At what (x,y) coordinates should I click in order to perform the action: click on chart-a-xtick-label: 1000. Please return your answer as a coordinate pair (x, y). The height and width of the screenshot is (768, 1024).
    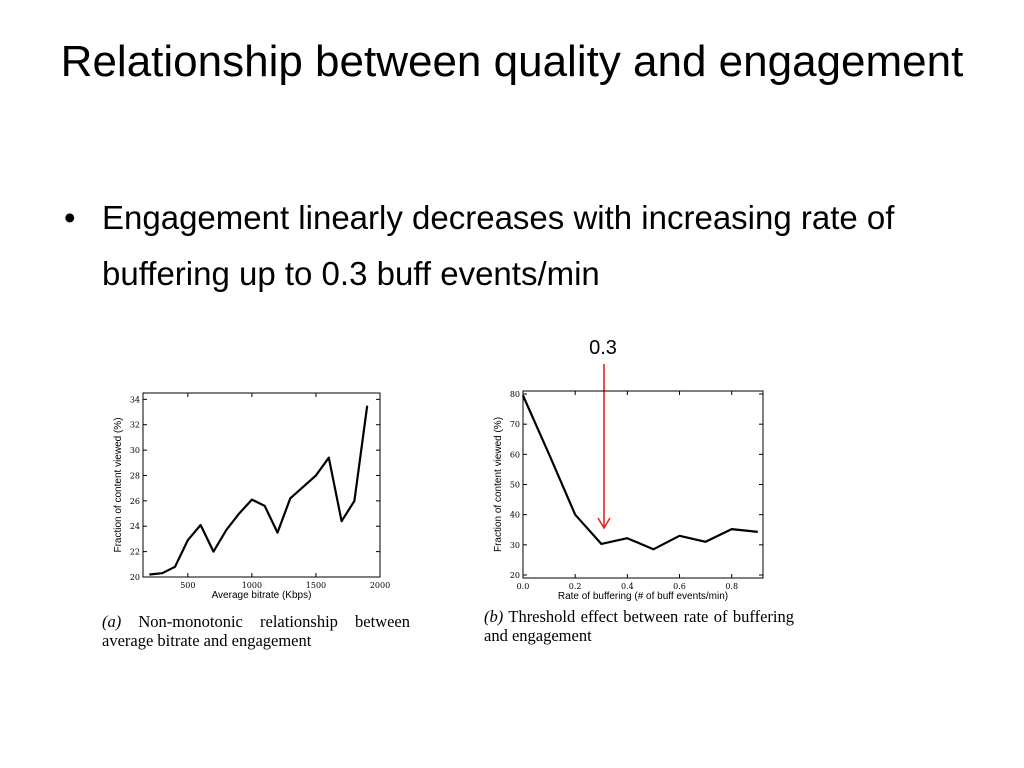
    Looking at the image, I should click on (252, 585).